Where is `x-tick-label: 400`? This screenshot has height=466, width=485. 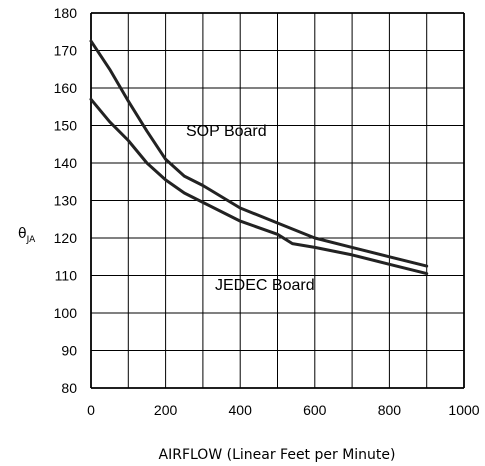
x-tick-label: 400 is located at coordinates (241, 410).